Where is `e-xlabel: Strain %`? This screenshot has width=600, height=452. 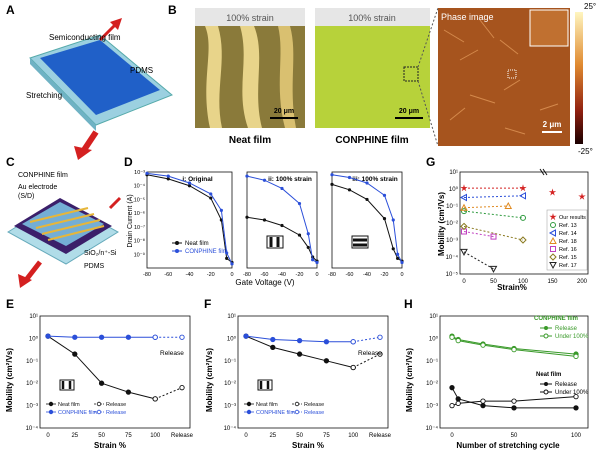 e-xlabel: Strain % is located at coordinates (110, 445).